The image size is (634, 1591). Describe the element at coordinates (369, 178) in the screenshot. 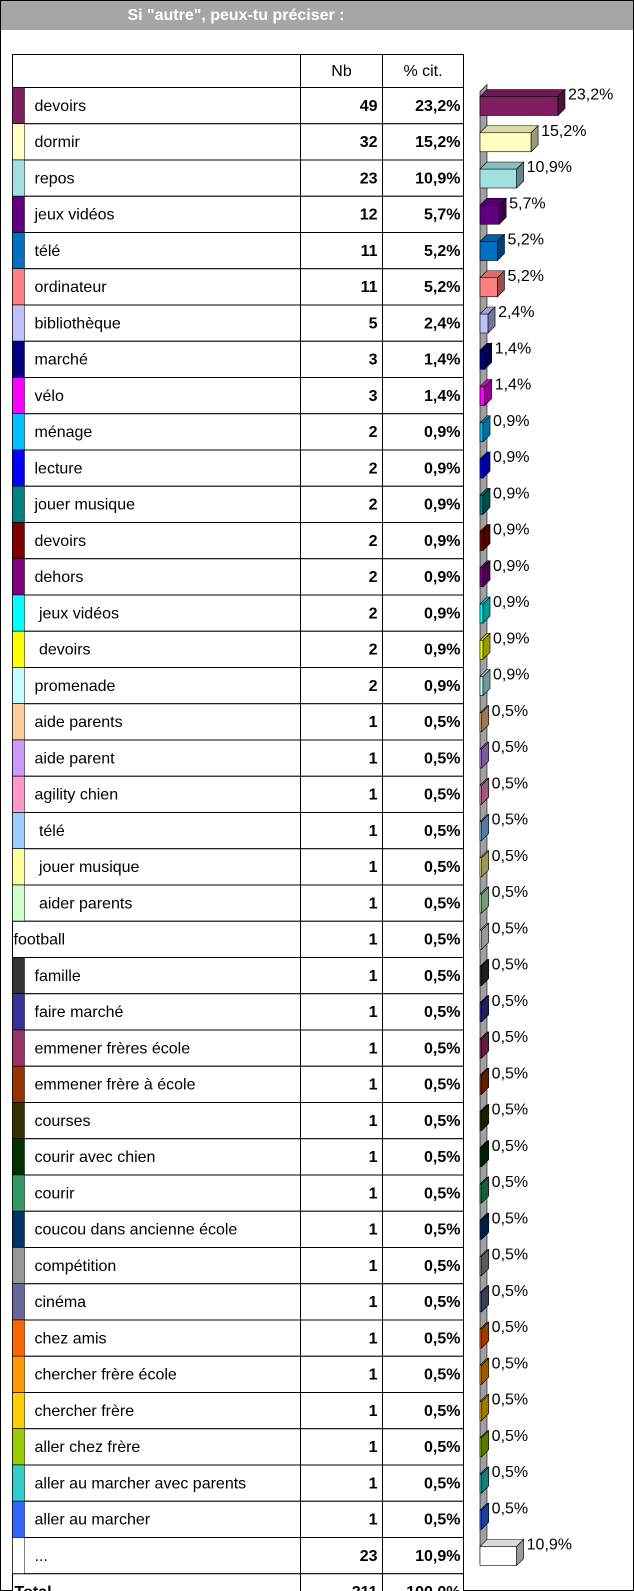

I see `nb-value: 23` at that location.